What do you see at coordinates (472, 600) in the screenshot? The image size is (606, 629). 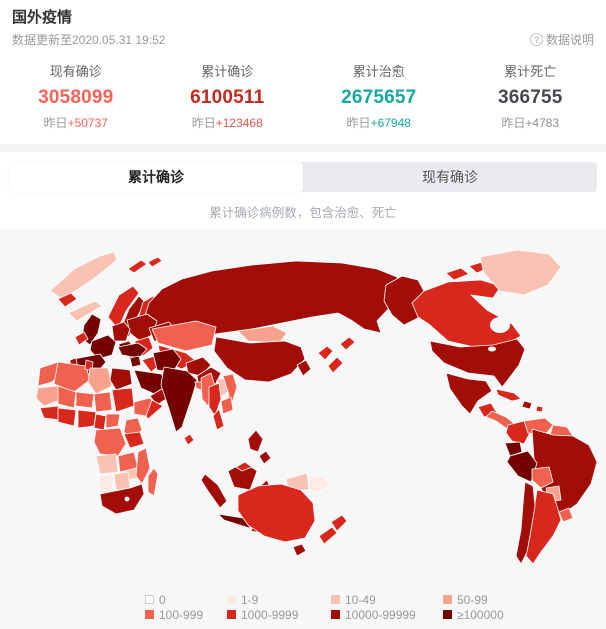 I see `legend-label: 50-99` at bounding box center [472, 600].